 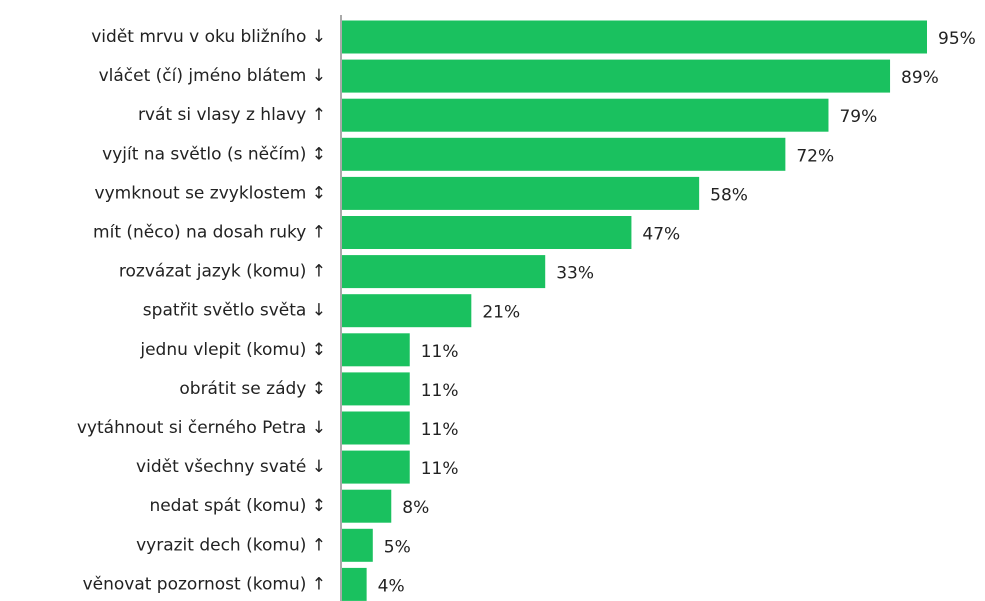 I want to click on value-label: 95%, so click(x=957, y=39).